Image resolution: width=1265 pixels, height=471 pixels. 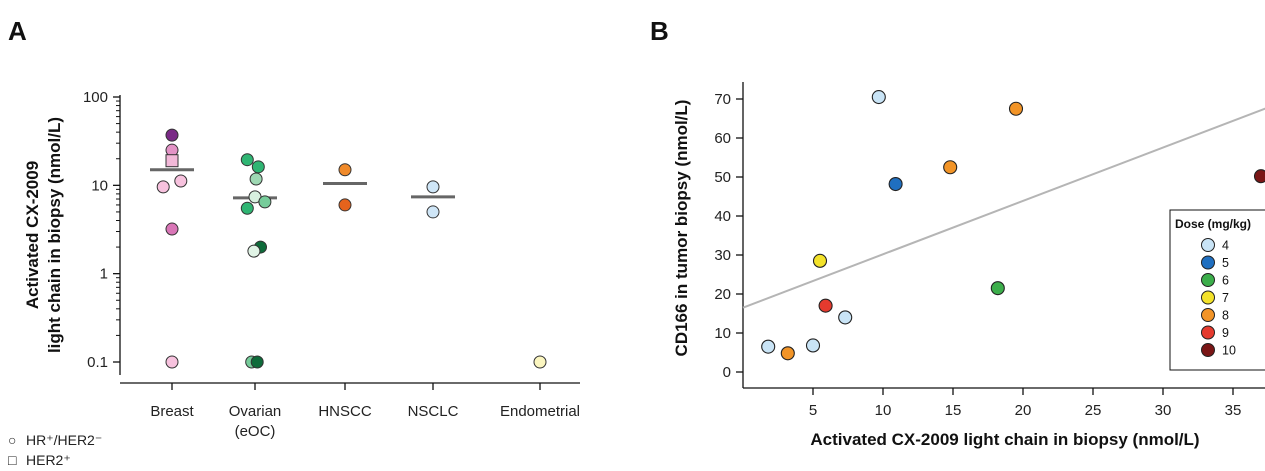 I want to click on b-y-tick-label: 10, so click(x=722, y=333).